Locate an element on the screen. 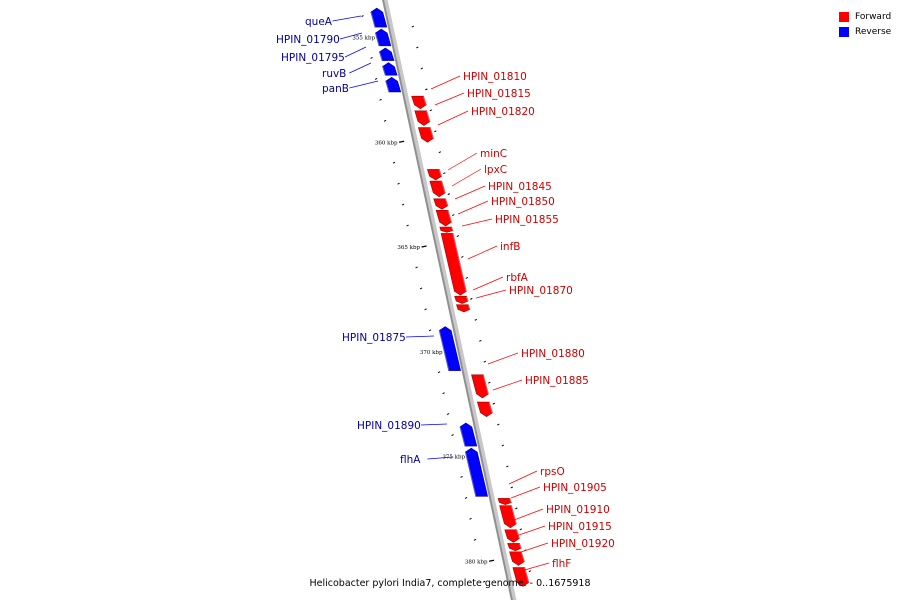 This screenshot has width=900, height=600. gene-label: HPIN_01880 is located at coordinates (553, 354).